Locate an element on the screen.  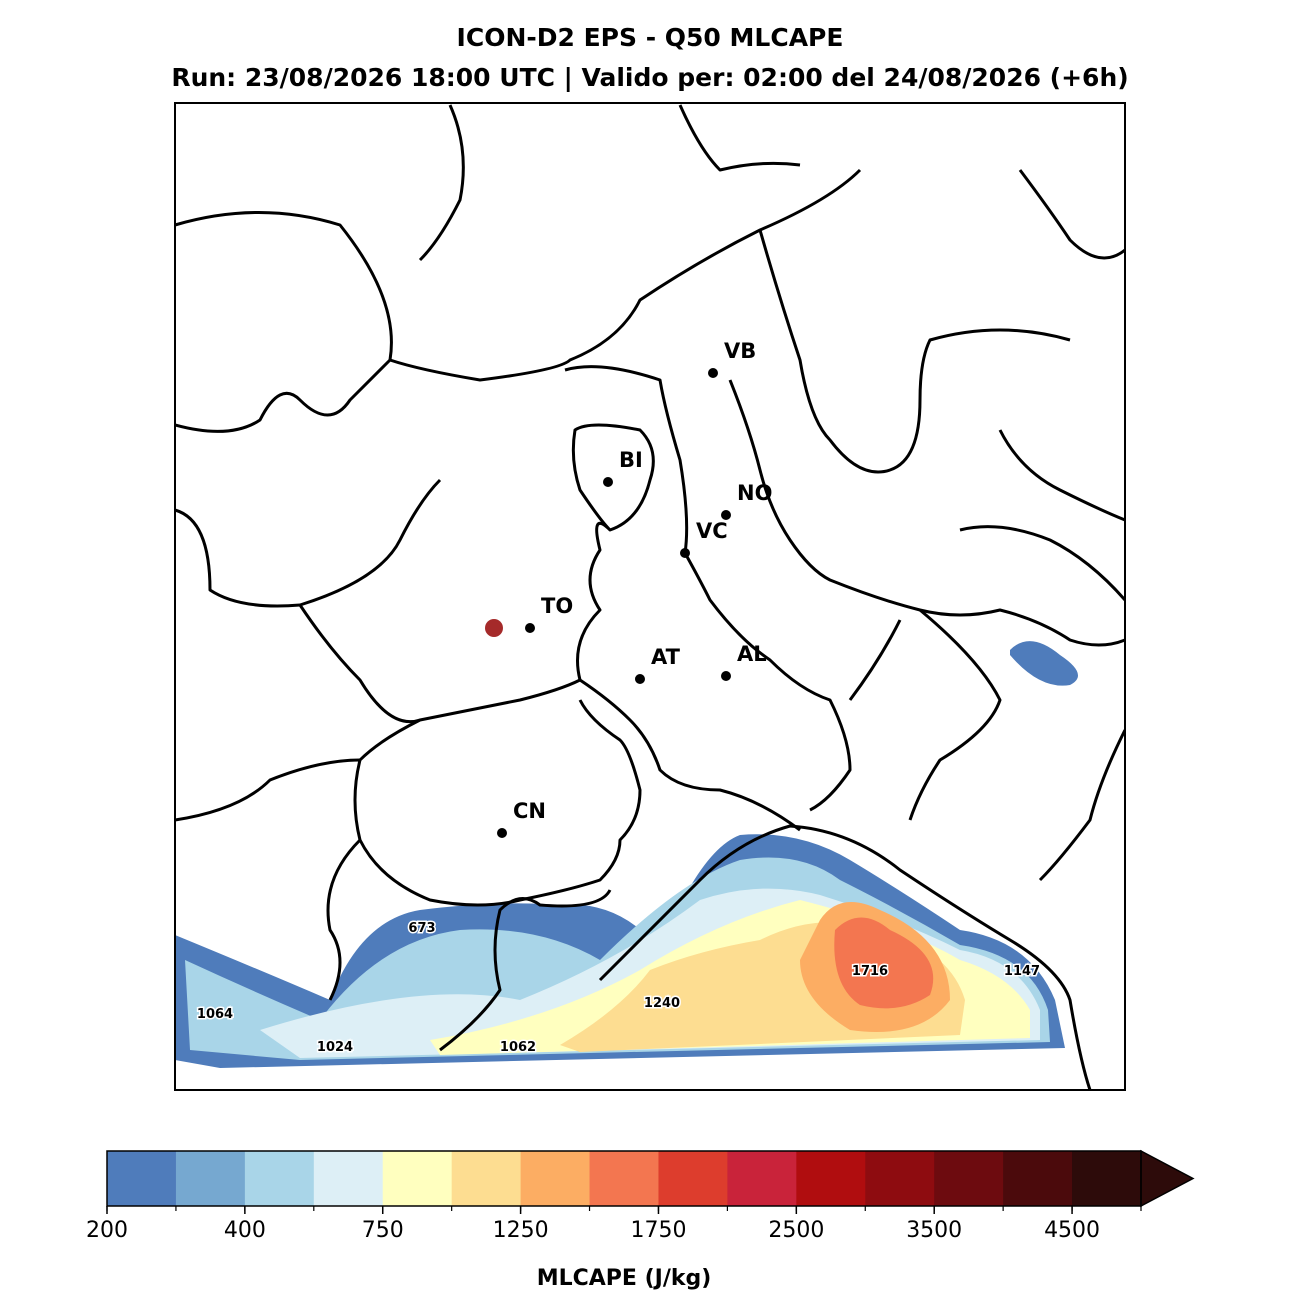
colorbar-frame is located at coordinates (624, 1178).